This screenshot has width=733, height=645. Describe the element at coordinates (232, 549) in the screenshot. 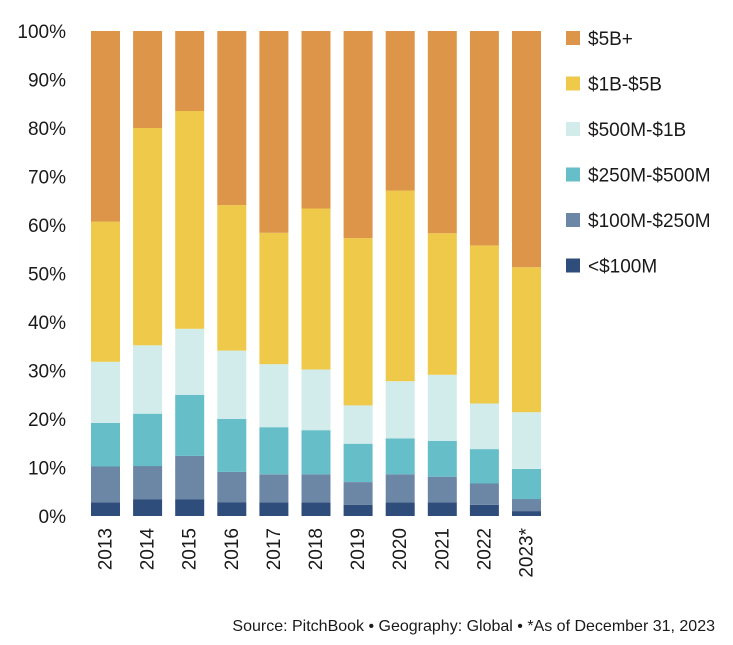

I see `x-tick-label: 2016` at that location.